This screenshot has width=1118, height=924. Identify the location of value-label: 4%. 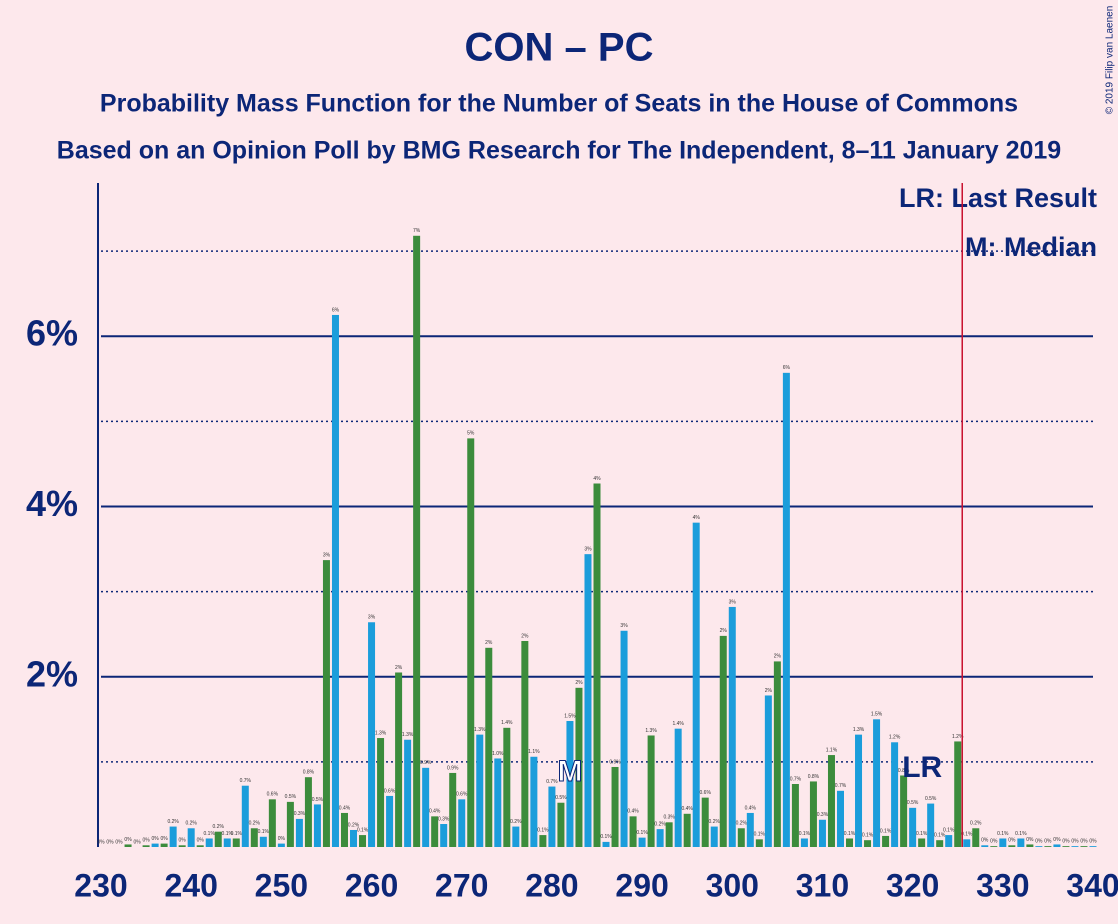
(697, 518).